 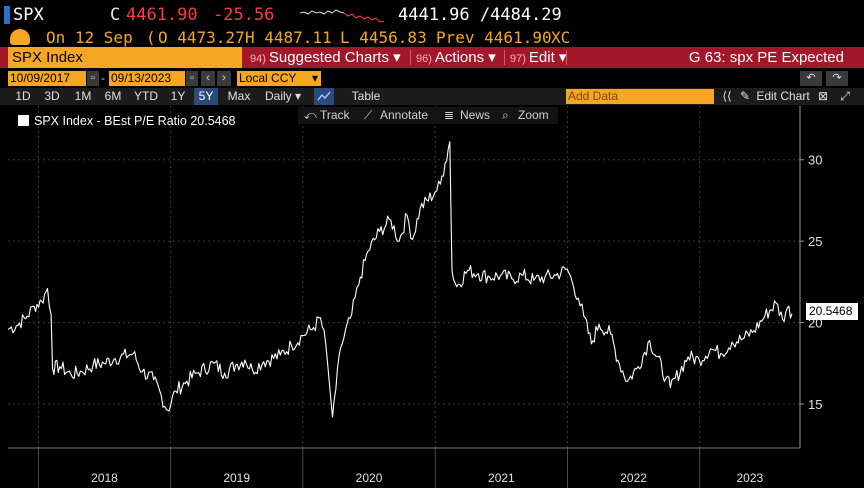 What do you see at coordinates (633, 478) in the screenshot?
I see `x-tick-label: 2022` at bounding box center [633, 478].